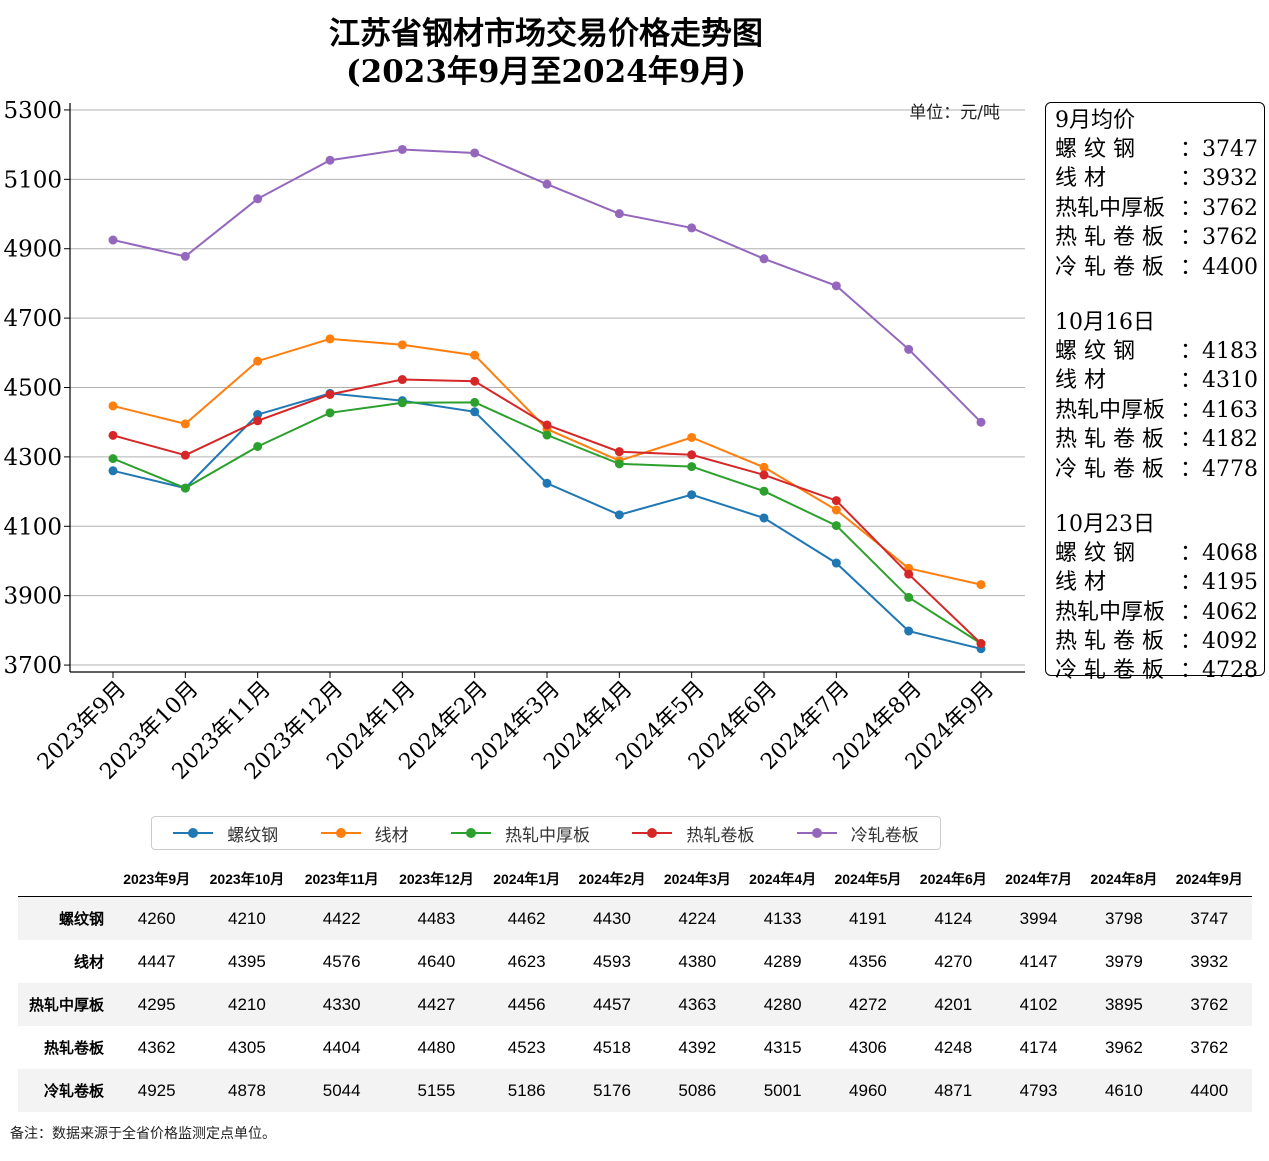 This screenshot has height=1161, width=1269. Describe the element at coordinates (526, 1004) in the screenshot. I see `table-cell: 4456` at that location.